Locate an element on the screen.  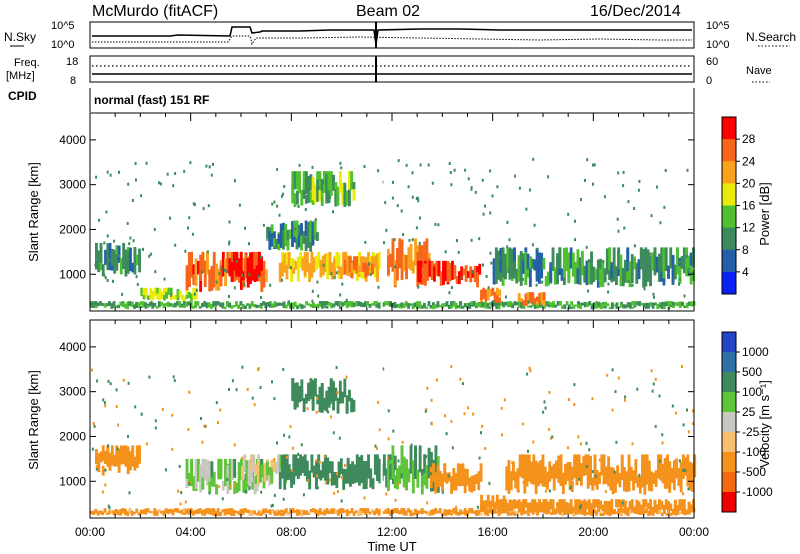
velocity-colorbar-tick-label: 1000 is located at coordinates (755, 352).